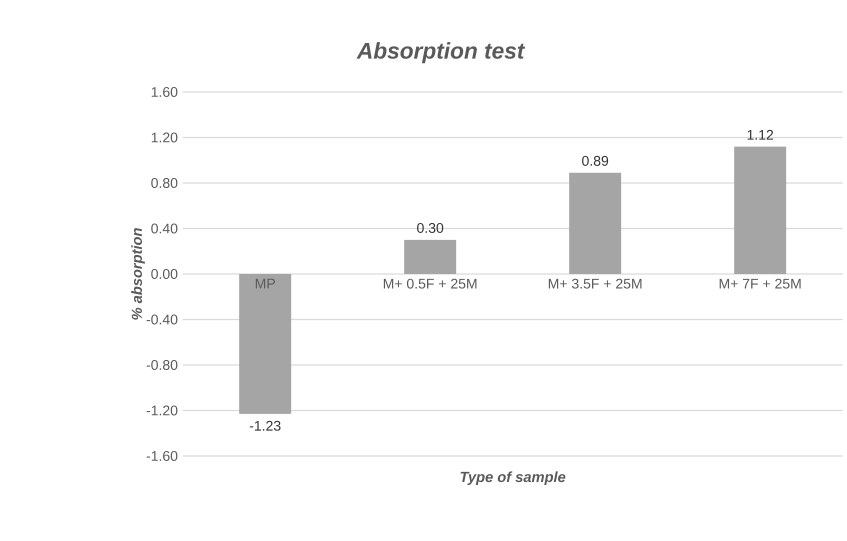  I want to click on x-axis-title: Type of sample, so click(513, 478).